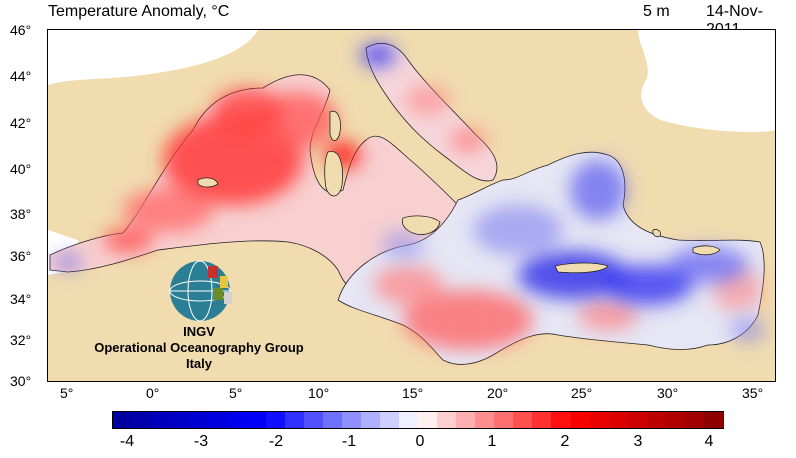 This screenshot has width=796, height=458. What do you see at coordinates (421, 225) in the screenshot?
I see `island-sicily` at bounding box center [421, 225].